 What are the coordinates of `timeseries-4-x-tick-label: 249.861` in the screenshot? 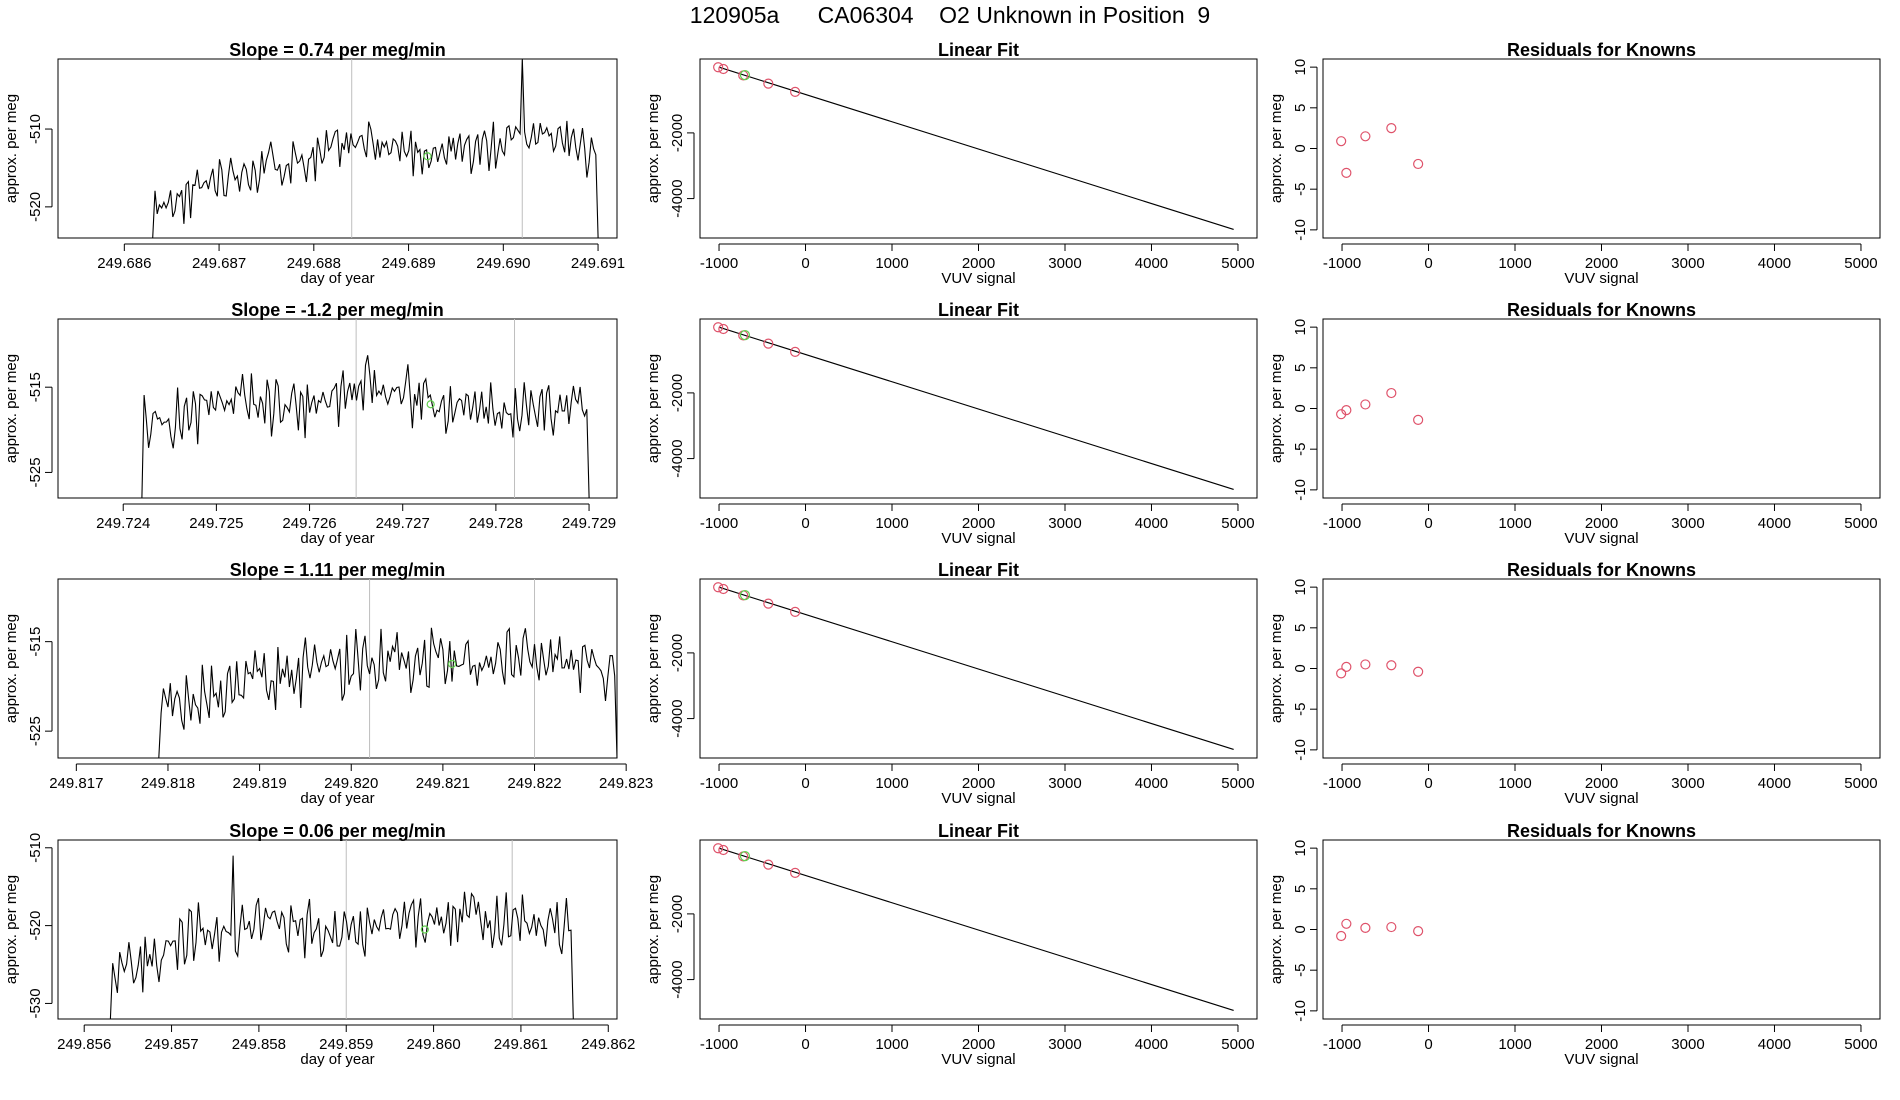 It's located at (521, 1044).